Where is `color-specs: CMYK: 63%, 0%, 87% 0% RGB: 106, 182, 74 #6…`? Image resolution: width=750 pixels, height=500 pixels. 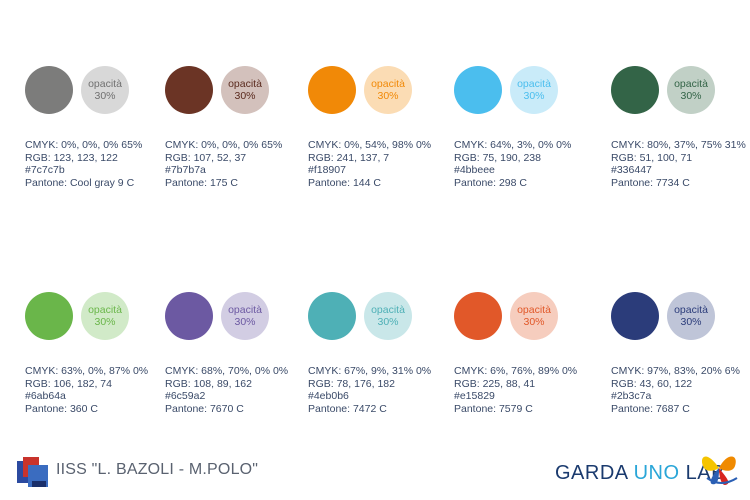
color-specs: CMYK: 63%, 0%, 87% 0% RGB: 106, 182, 74 #6… is located at coordinates (86, 390).